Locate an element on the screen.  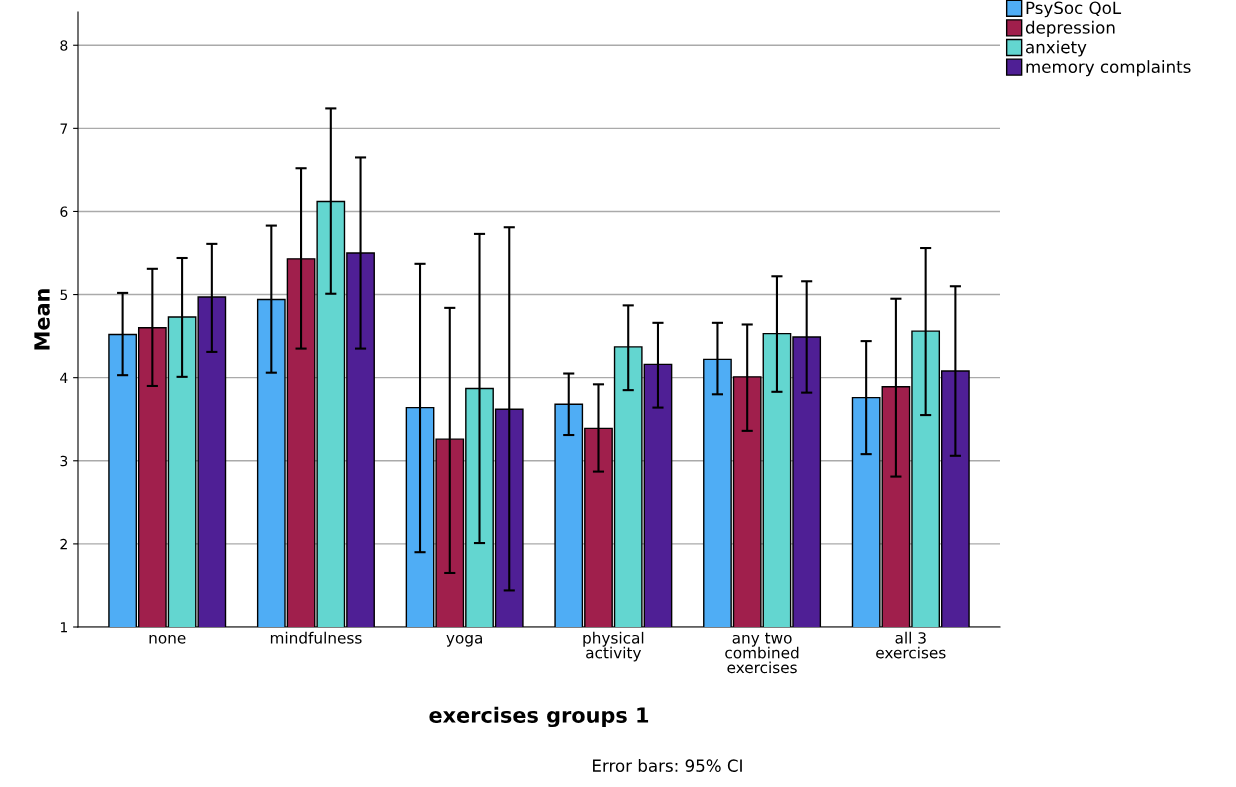
x-tick-label: mindfulness is located at coordinates (316, 637).